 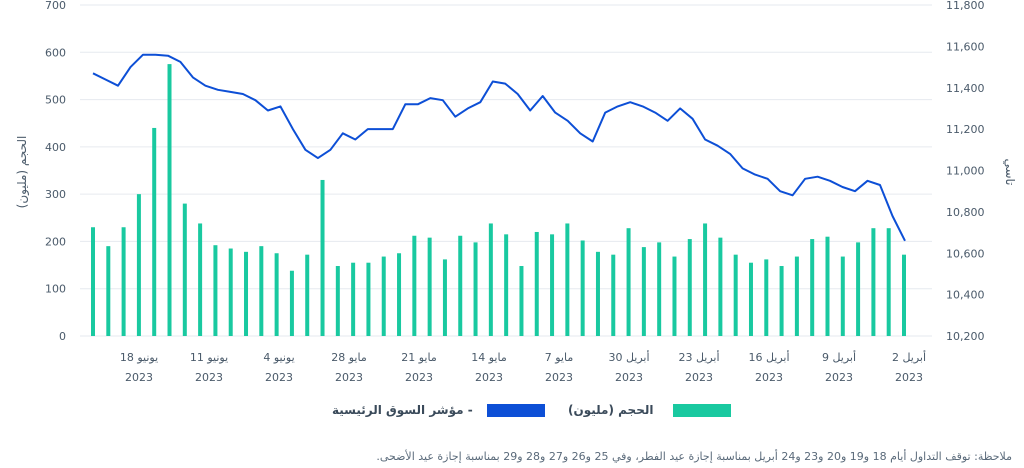 What do you see at coordinates (965, 336) in the screenshot?
I see `right-tick-label: 10,200` at bounding box center [965, 336].